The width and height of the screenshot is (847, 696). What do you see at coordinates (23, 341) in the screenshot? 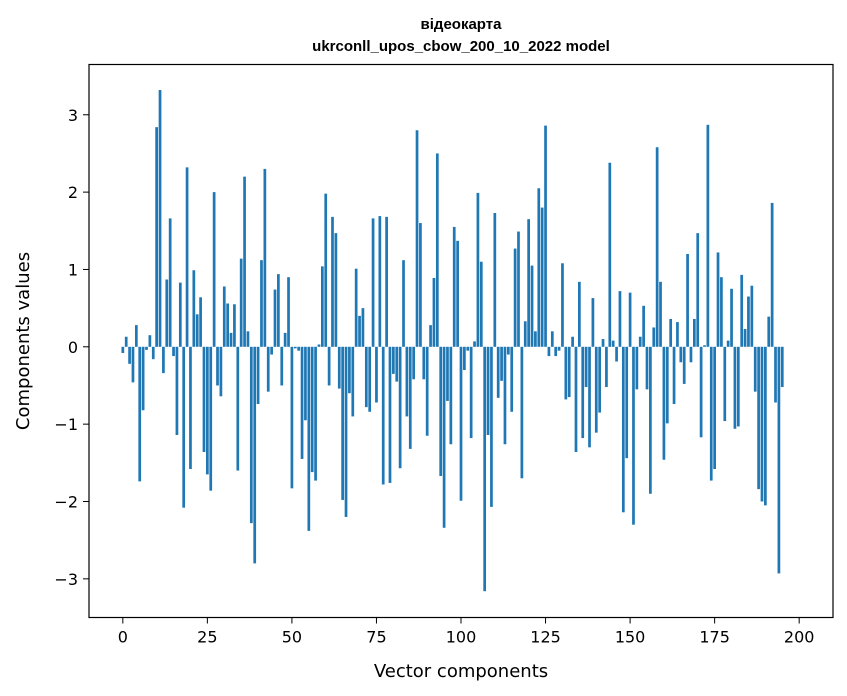
I see `y-axis-label: Components values` at bounding box center [23, 341].